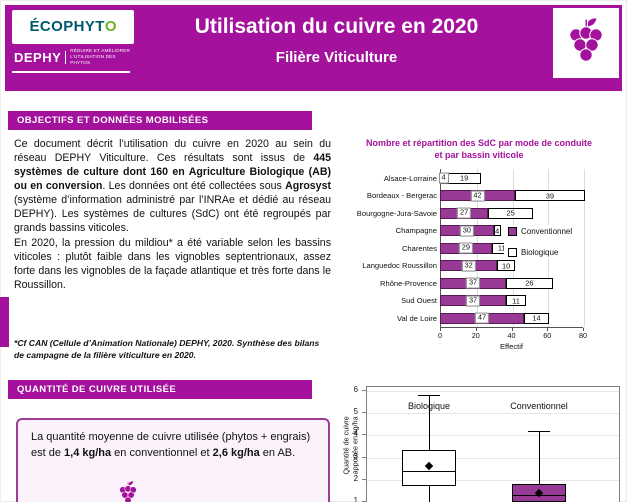 The width and height of the screenshot is (627, 502). I want to click on bar-value-label: 30, so click(466, 231).